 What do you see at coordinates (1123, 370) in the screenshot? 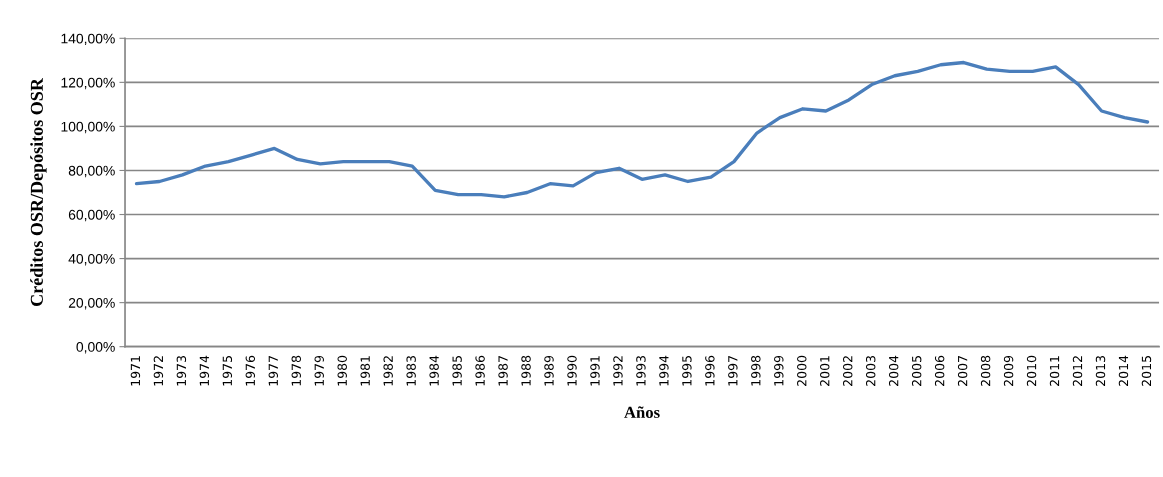
I see `x-tick-label: 2014` at bounding box center [1123, 370].